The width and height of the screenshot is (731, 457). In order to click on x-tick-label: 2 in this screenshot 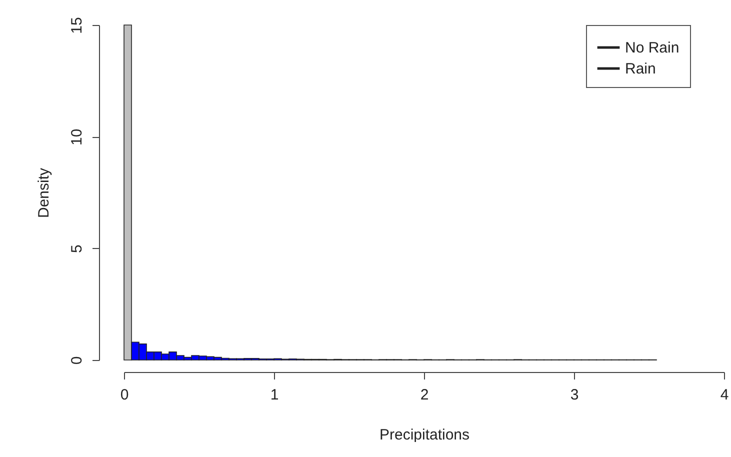, I will do `click(424, 395)`.